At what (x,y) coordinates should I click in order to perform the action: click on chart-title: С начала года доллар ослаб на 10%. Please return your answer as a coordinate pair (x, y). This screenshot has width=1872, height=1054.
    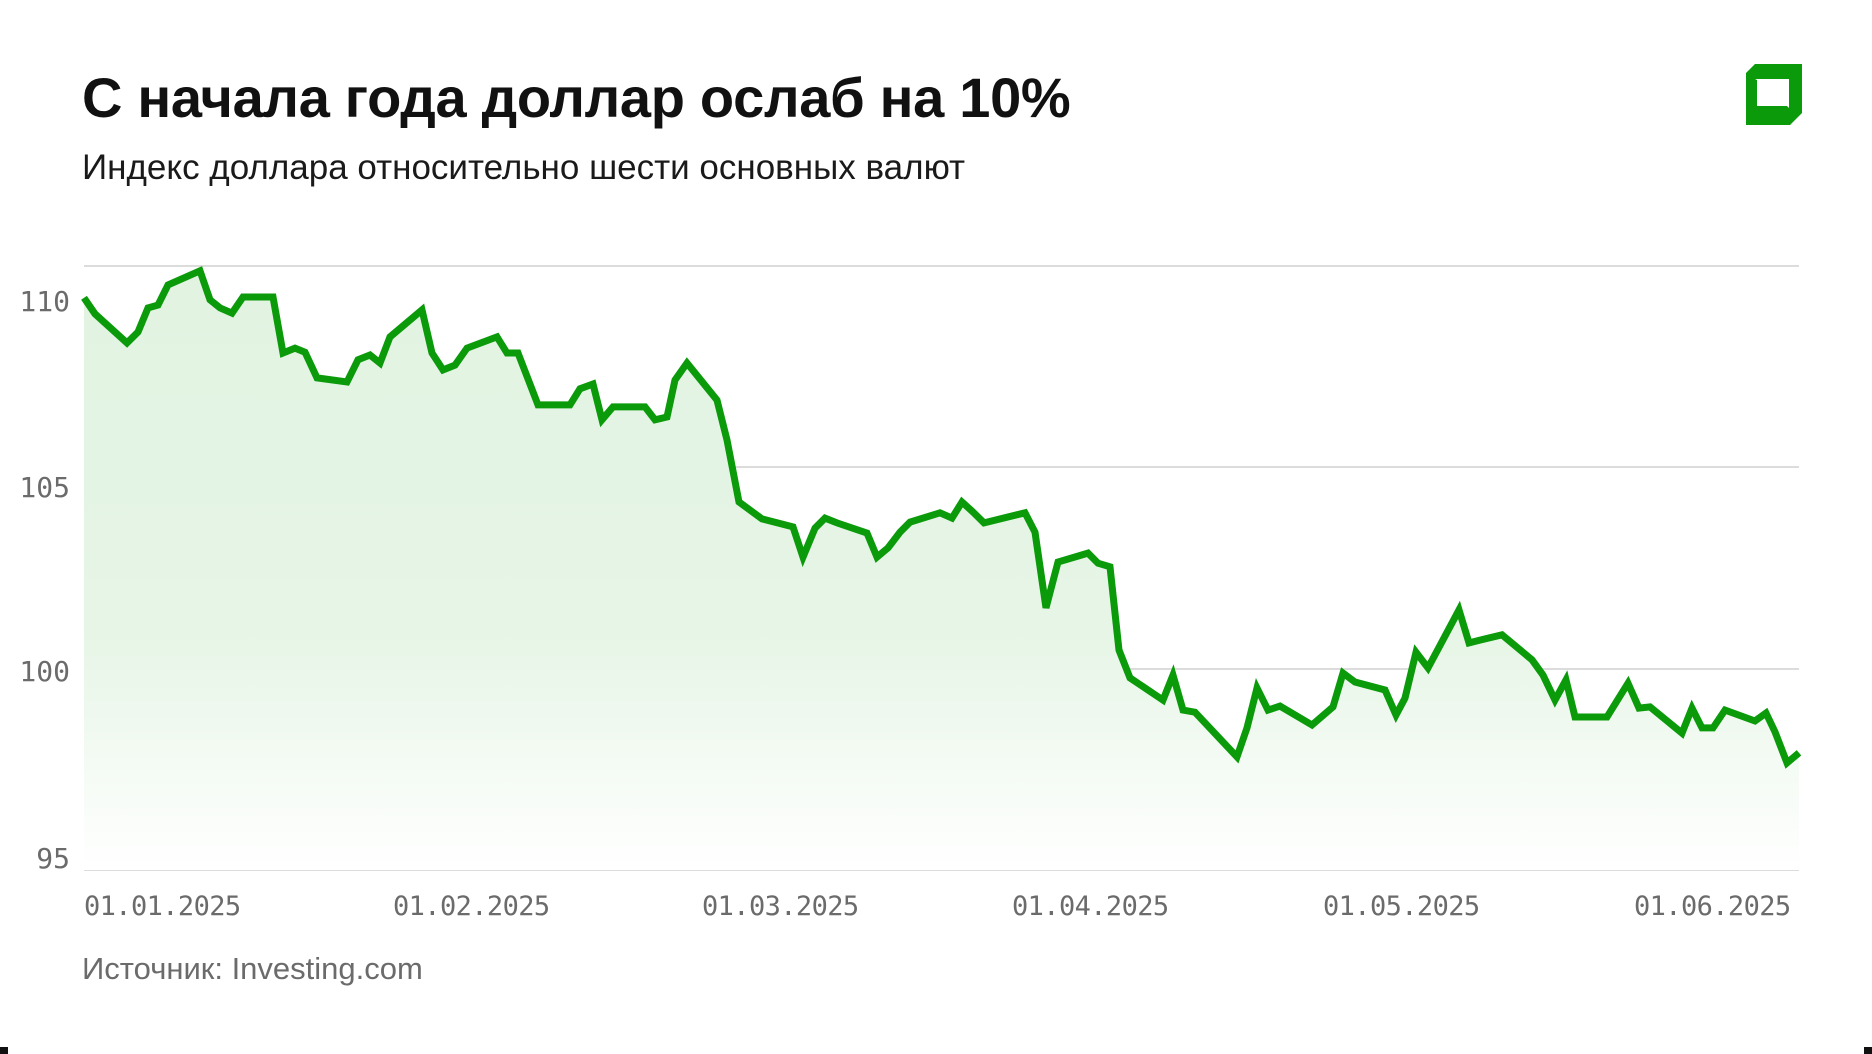
    Looking at the image, I should click on (576, 97).